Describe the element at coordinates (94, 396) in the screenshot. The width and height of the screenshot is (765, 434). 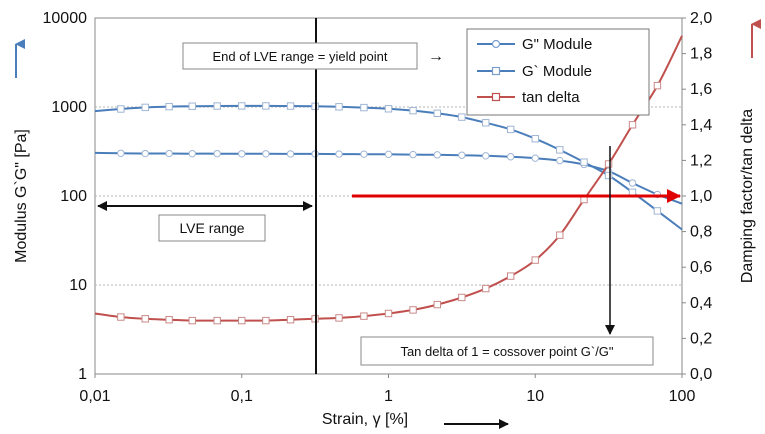
I see `x-tick-label: 0,01` at that location.